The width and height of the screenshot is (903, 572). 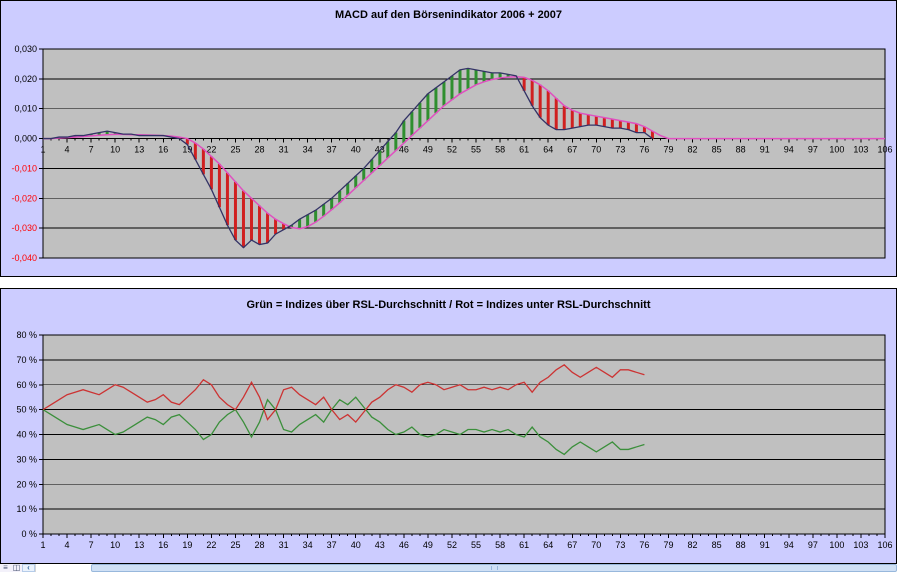 What do you see at coordinates (16, 567) in the screenshot?
I see `book-icon: ◫` at bounding box center [16, 567].